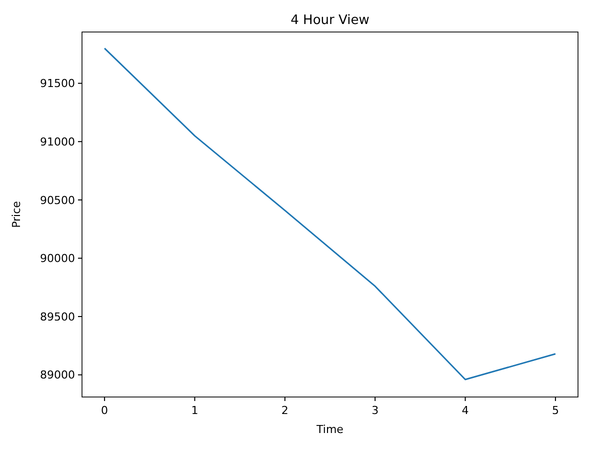 The width and height of the screenshot is (589, 455). I want to click on x-axis-title: Time, so click(330, 429).